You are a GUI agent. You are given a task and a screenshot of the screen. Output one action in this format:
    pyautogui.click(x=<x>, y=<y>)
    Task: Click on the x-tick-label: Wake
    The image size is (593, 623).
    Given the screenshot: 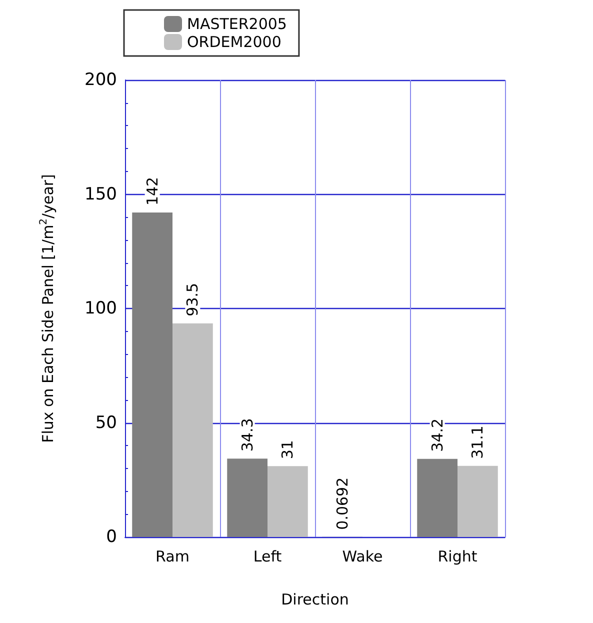 What is the action you would take?
    pyautogui.click(x=362, y=557)
    